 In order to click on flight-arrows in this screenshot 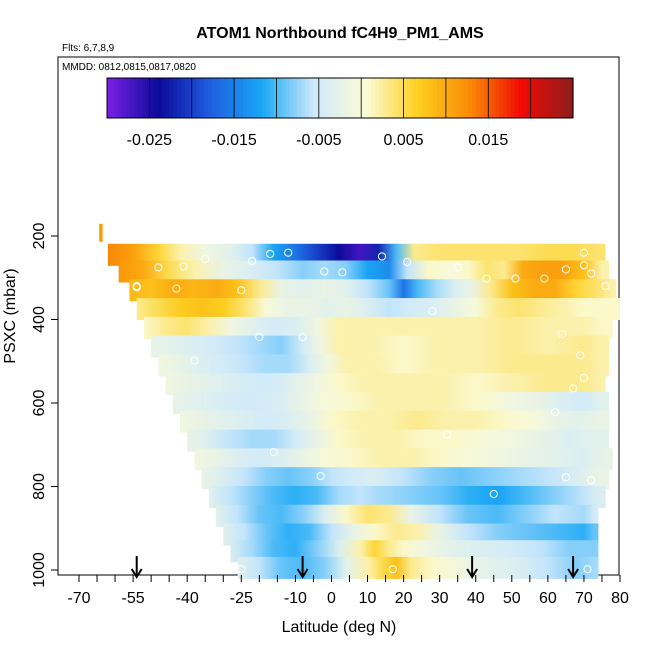, I will do `click(354, 567)`.